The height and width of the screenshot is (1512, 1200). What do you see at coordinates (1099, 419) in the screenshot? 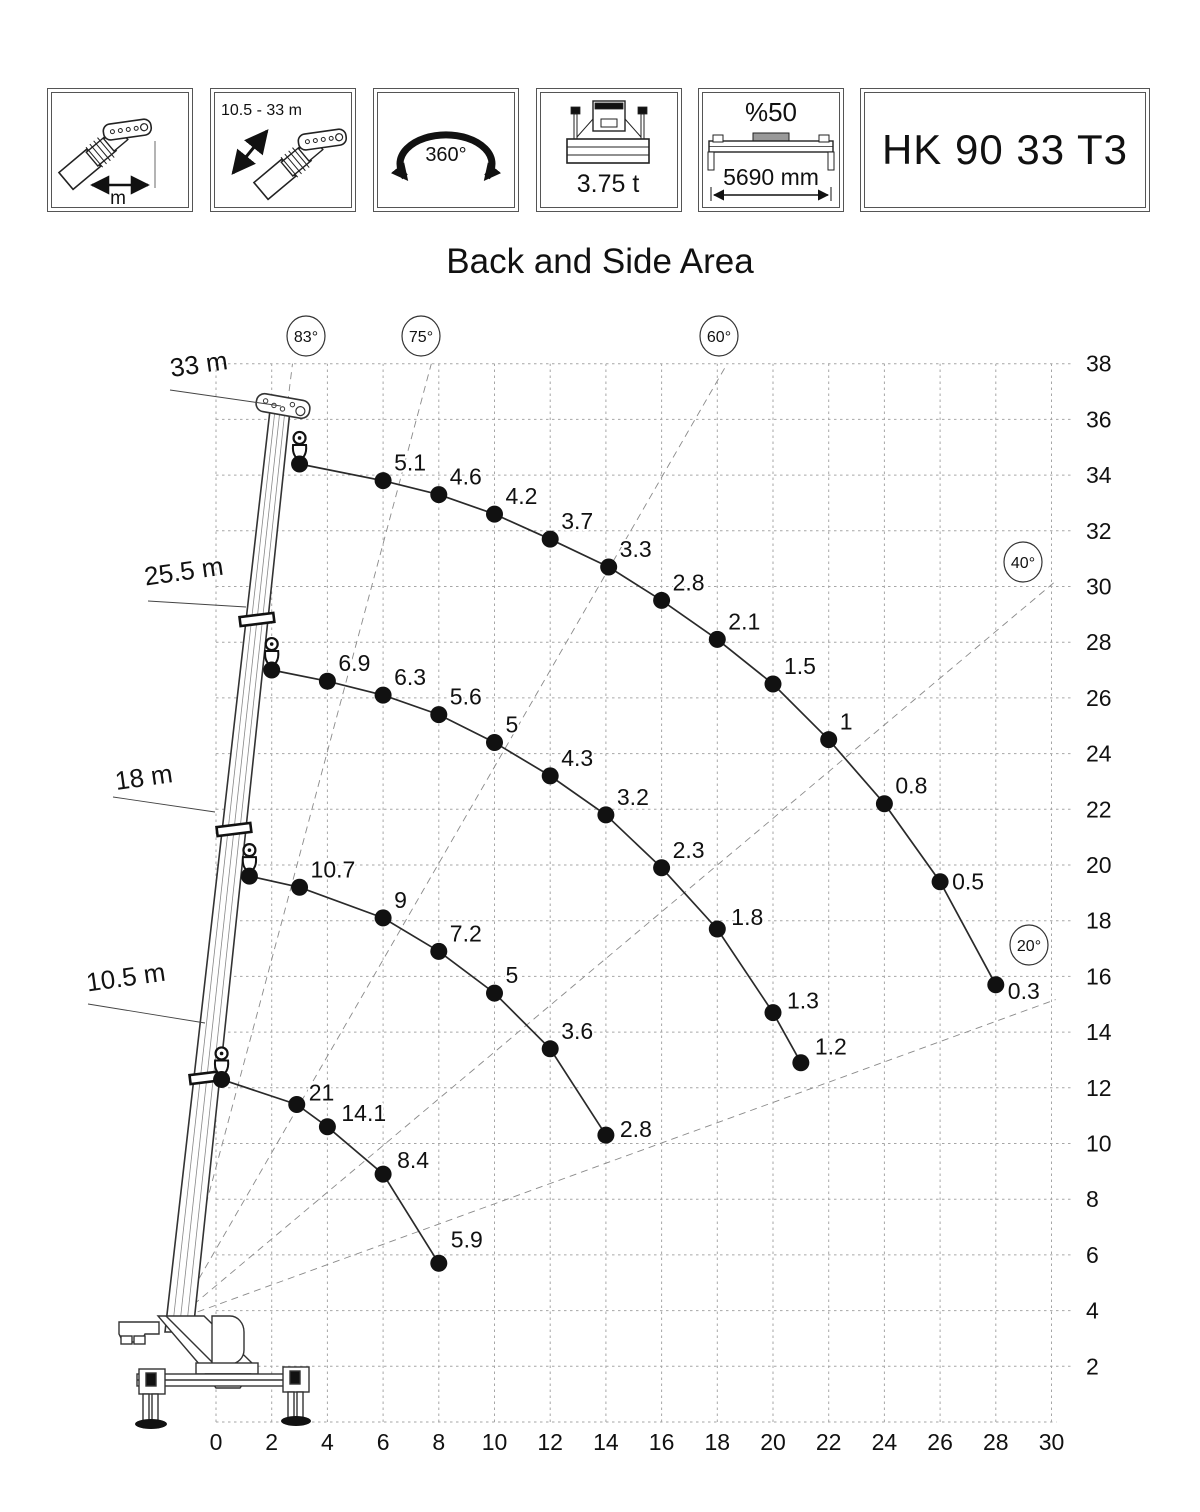
I see `y-tick-label: 36` at bounding box center [1099, 419].